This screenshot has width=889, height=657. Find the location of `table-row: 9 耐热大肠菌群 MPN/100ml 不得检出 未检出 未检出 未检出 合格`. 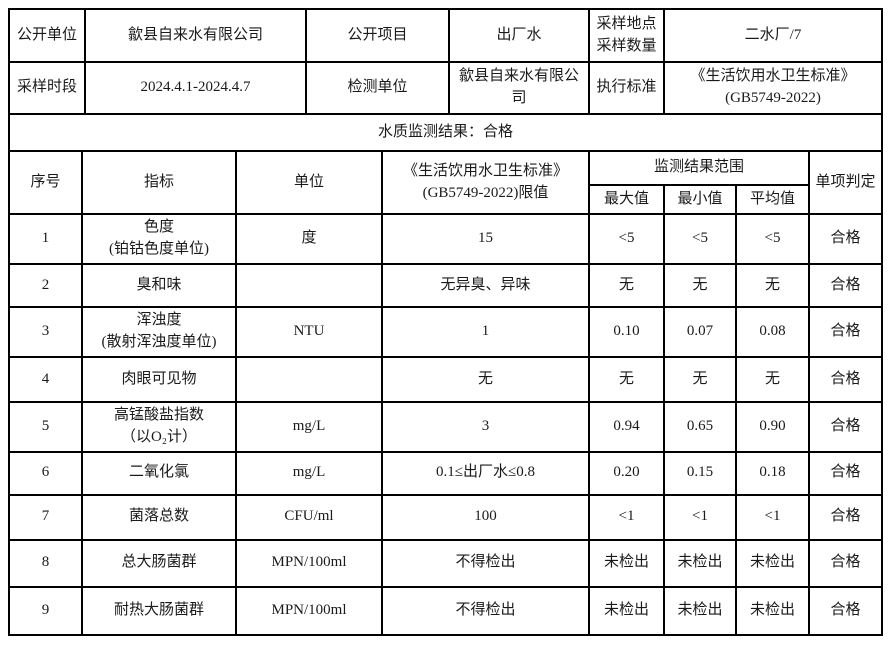

table-row: 9 耐热大肠菌群 MPN/100ml 不得检出 未检出 未检出 未检出 合格 is located at coordinates (446, 610).